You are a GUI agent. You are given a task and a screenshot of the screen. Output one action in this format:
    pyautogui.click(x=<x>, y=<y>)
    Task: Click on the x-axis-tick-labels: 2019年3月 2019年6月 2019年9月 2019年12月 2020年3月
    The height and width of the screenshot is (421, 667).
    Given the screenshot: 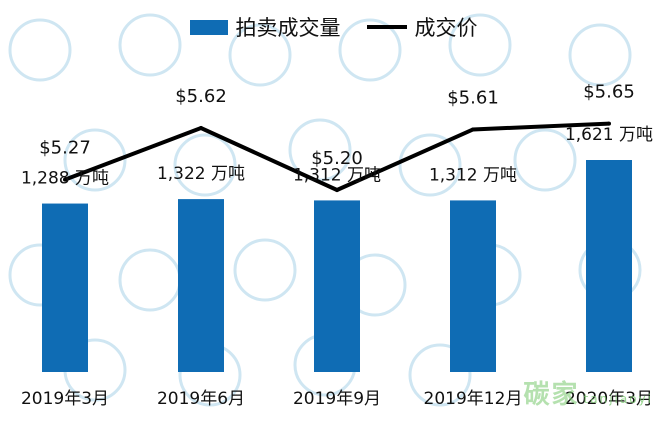 What is the action you would take?
    pyautogui.click(x=337, y=399)
    